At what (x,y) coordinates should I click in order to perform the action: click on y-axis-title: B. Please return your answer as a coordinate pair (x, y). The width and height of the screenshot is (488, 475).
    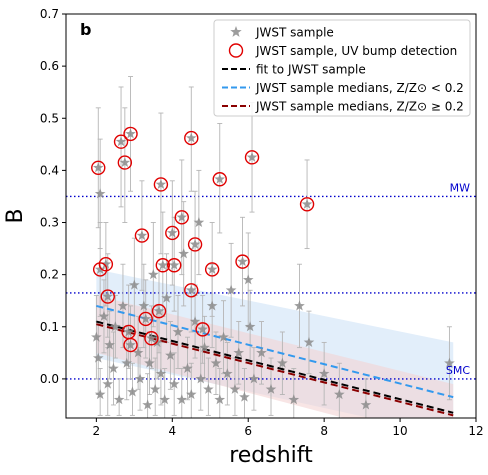
    Looking at the image, I should click on (15, 215).